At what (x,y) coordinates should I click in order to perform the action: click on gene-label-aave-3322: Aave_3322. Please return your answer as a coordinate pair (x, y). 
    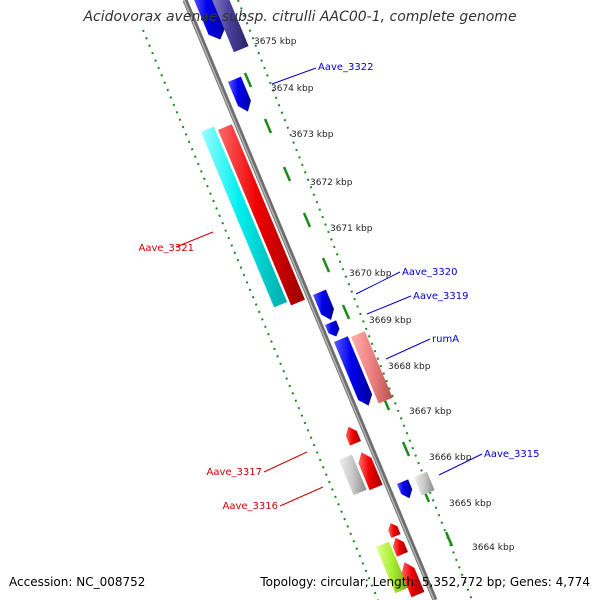
    Looking at the image, I should click on (346, 67).